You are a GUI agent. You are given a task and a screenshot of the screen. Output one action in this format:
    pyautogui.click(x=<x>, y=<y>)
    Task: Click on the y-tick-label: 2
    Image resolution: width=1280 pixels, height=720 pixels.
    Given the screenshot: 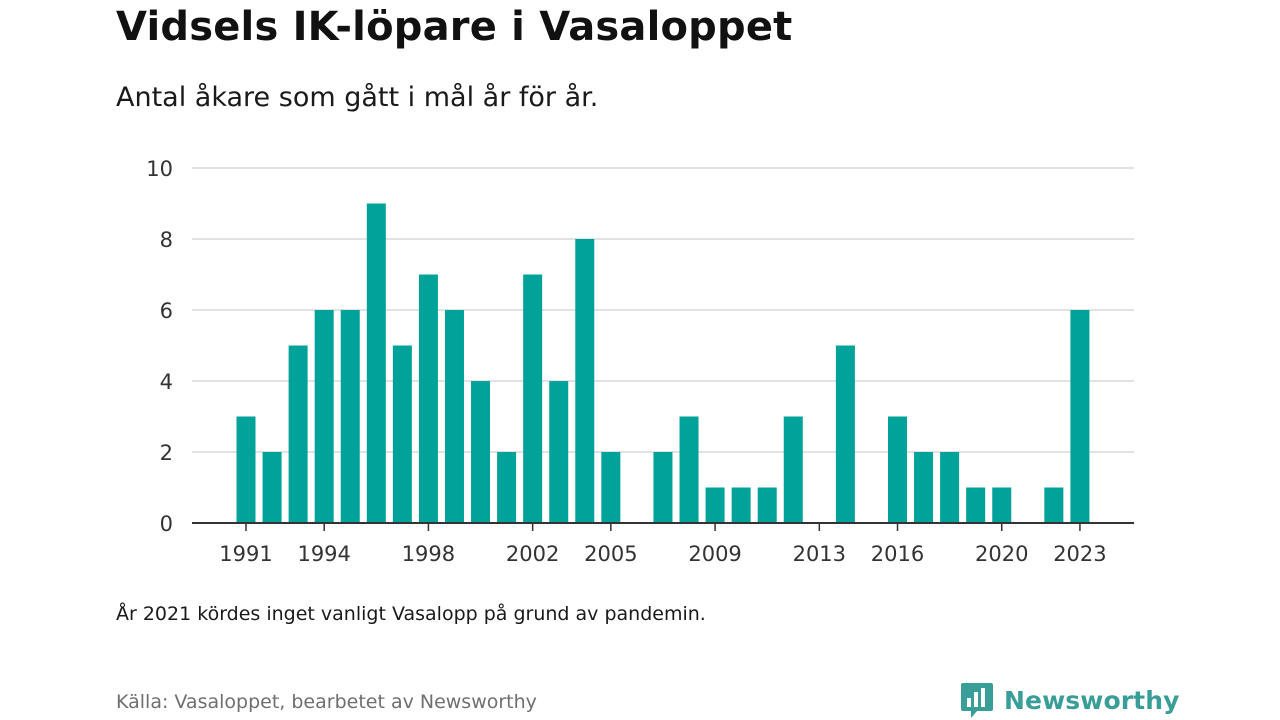 What is the action you would take?
    pyautogui.click(x=166, y=453)
    